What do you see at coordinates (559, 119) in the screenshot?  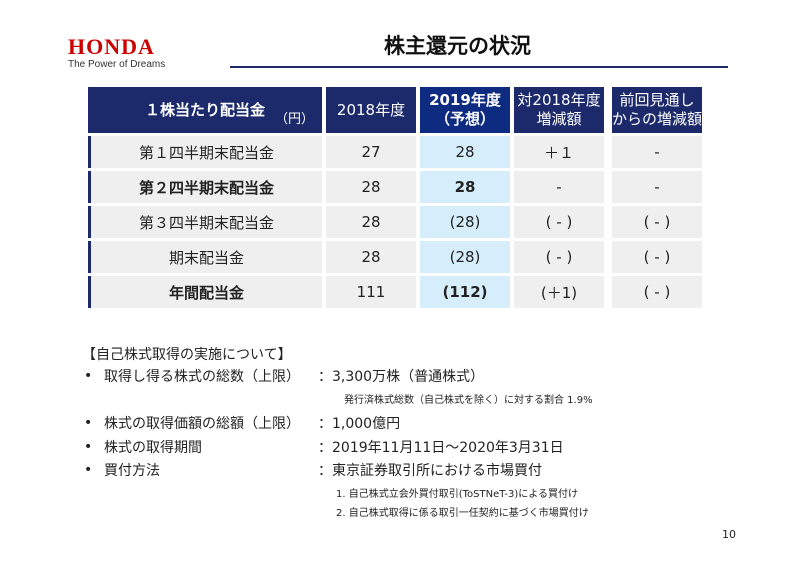 I see `header-diff-line2: 増減額` at bounding box center [559, 119].